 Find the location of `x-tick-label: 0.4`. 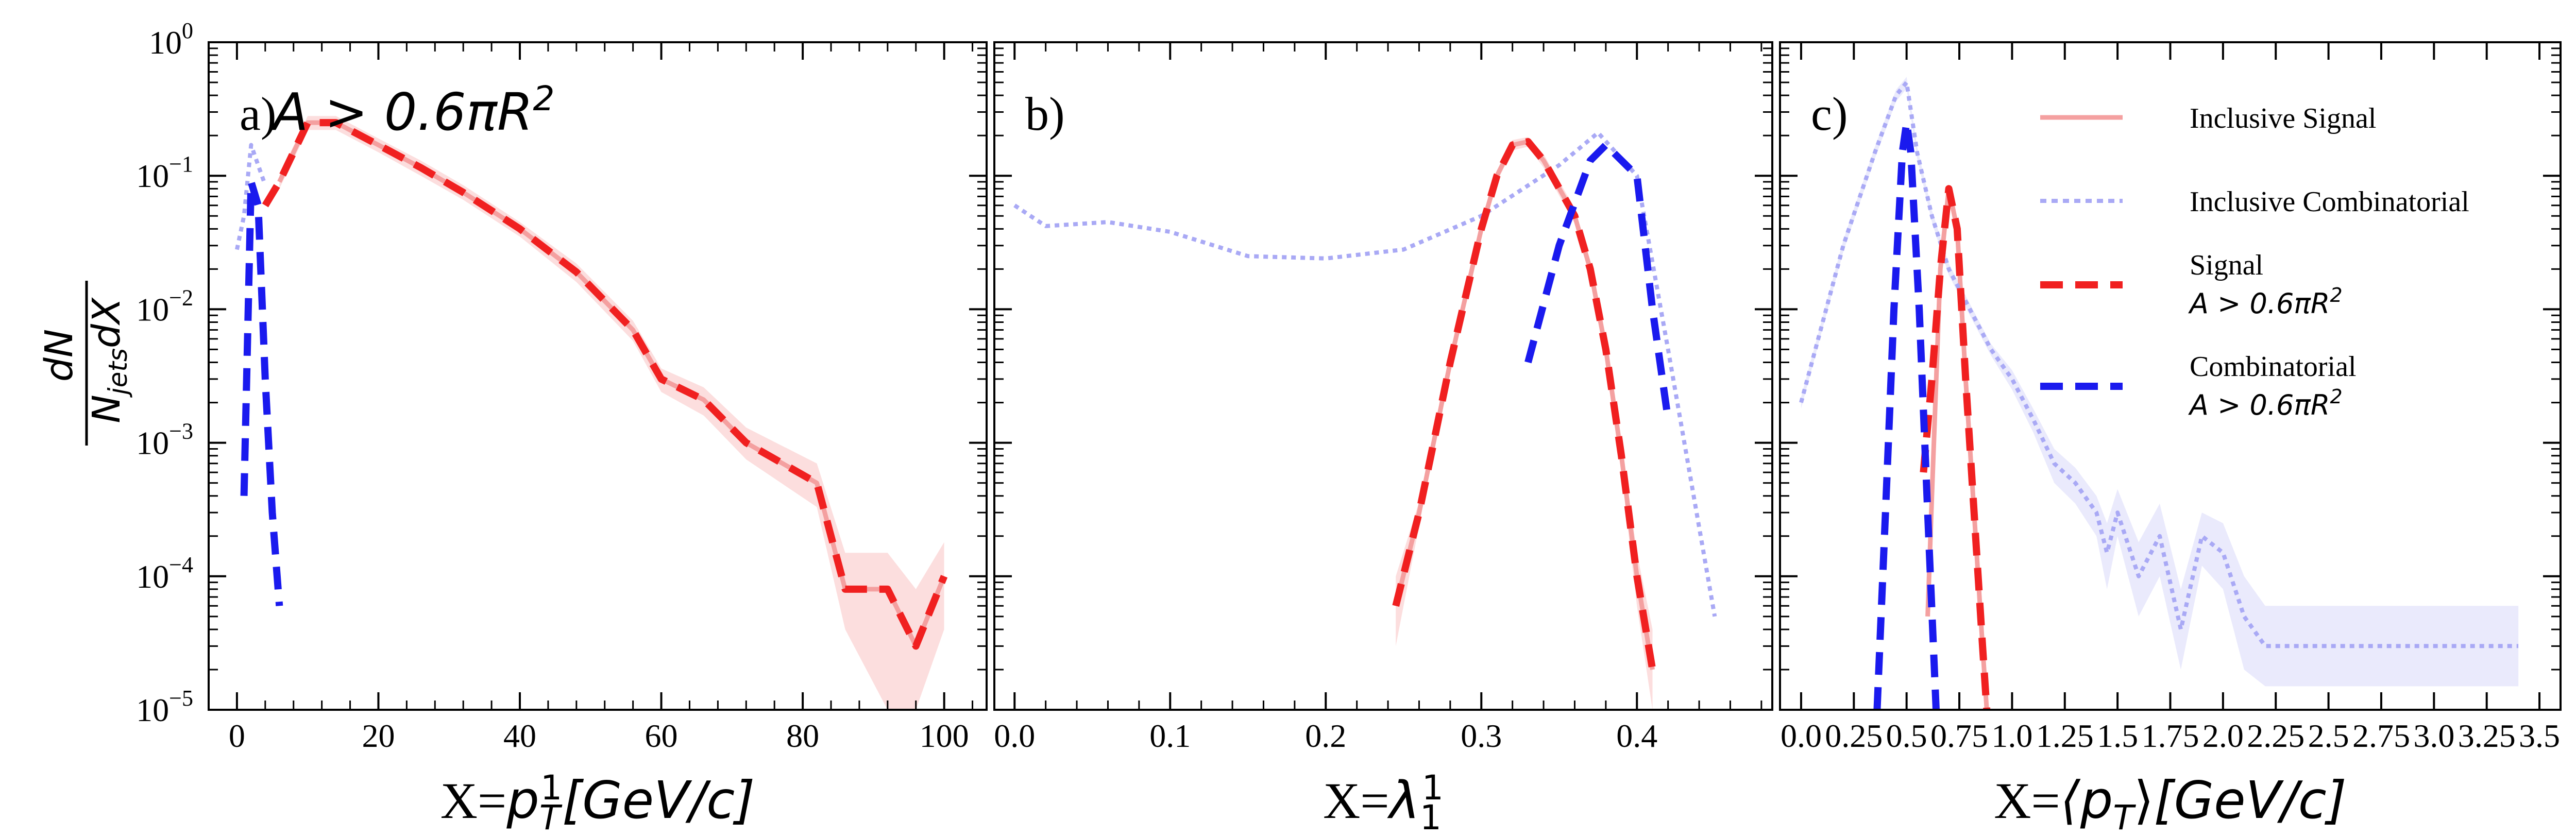

x-tick-label: 0.4 is located at coordinates (1636, 736).